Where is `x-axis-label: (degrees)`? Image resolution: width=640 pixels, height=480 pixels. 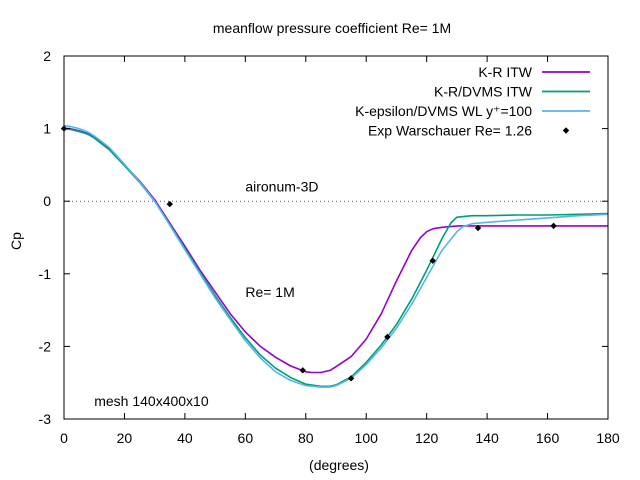
x-axis-label: (degrees) is located at coordinates (339, 465).